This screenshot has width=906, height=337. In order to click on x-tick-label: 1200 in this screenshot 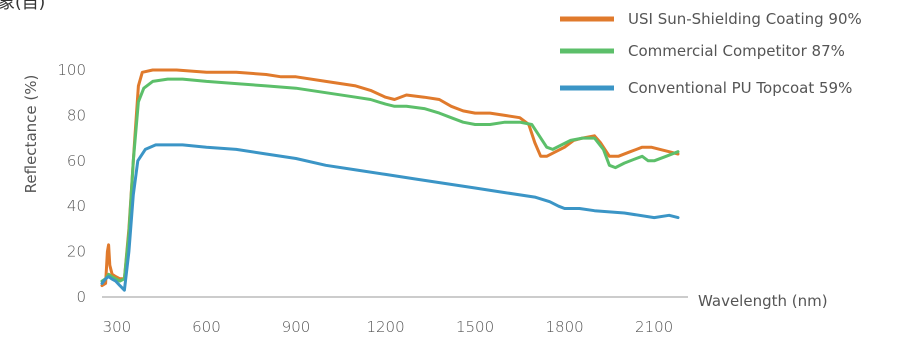, I will do `click(385, 327)`.